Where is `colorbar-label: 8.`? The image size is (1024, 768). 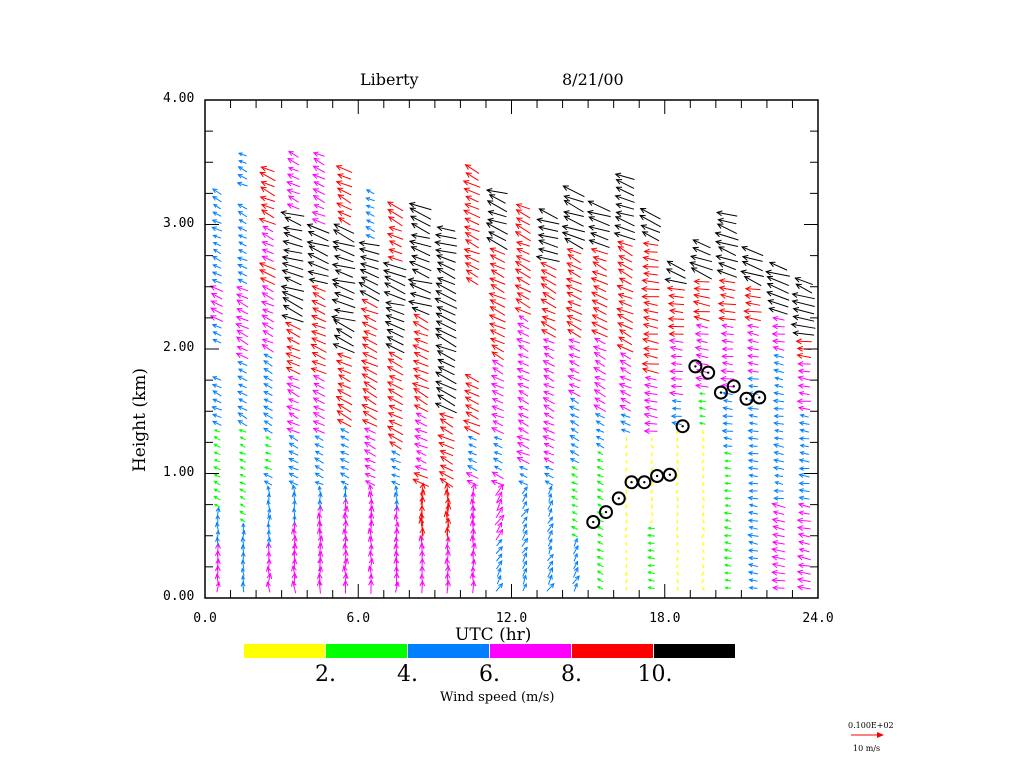
colorbar-label: 8. is located at coordinates (571, 674).